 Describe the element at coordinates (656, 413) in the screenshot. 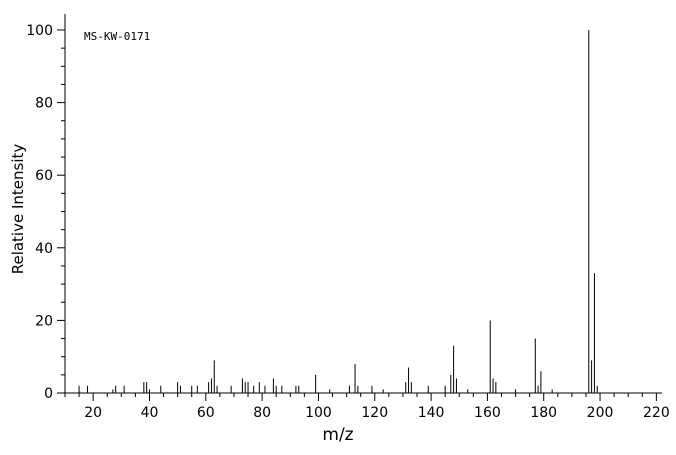

I see `x-tick-label: 220` at that location.